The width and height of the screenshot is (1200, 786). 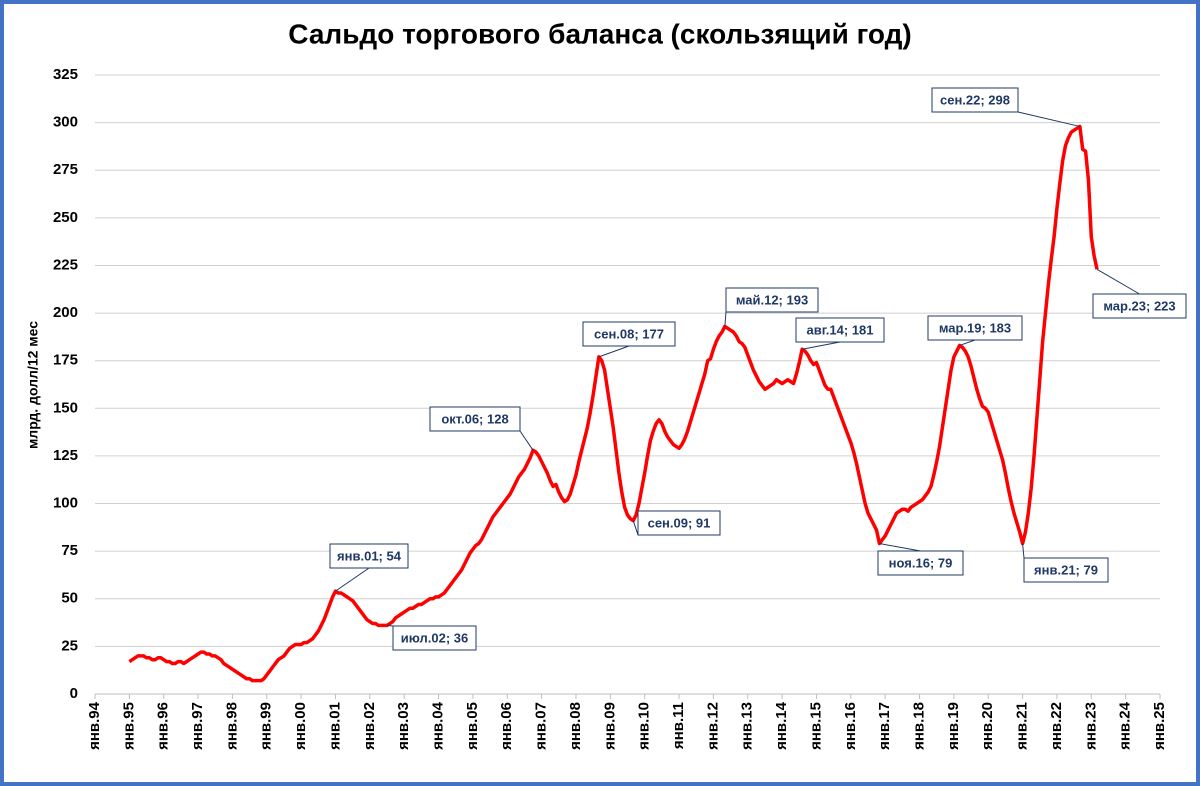 What do you see at coordinates (438, 725) in the screenshot?
I see `x-tick-label: янв.04` at bounding box center [438, 725].